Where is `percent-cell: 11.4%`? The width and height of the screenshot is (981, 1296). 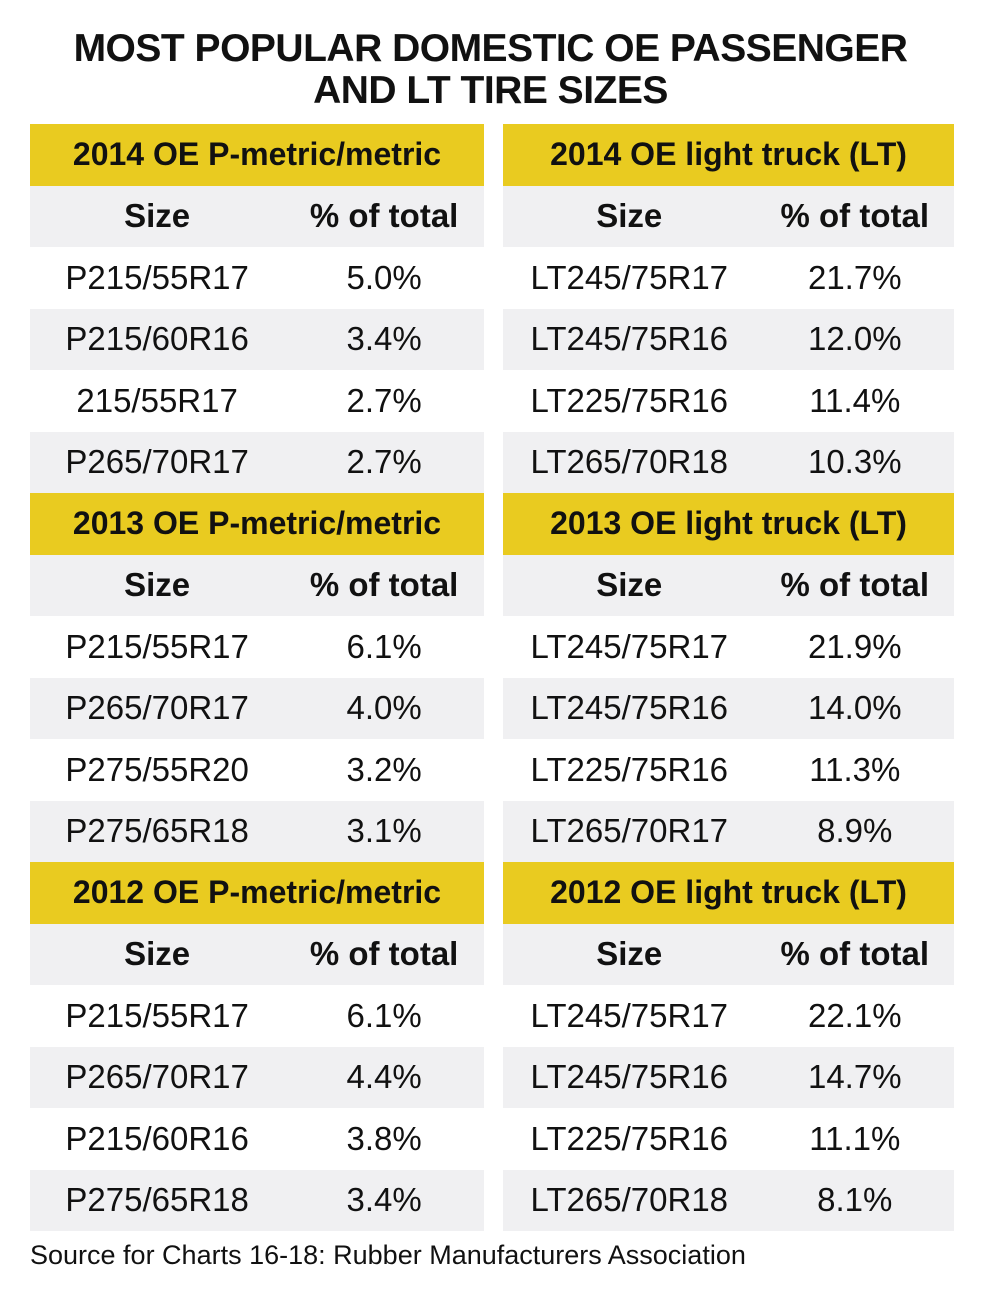 percent-cell: 11.4% is located at coordinates (855, 400).